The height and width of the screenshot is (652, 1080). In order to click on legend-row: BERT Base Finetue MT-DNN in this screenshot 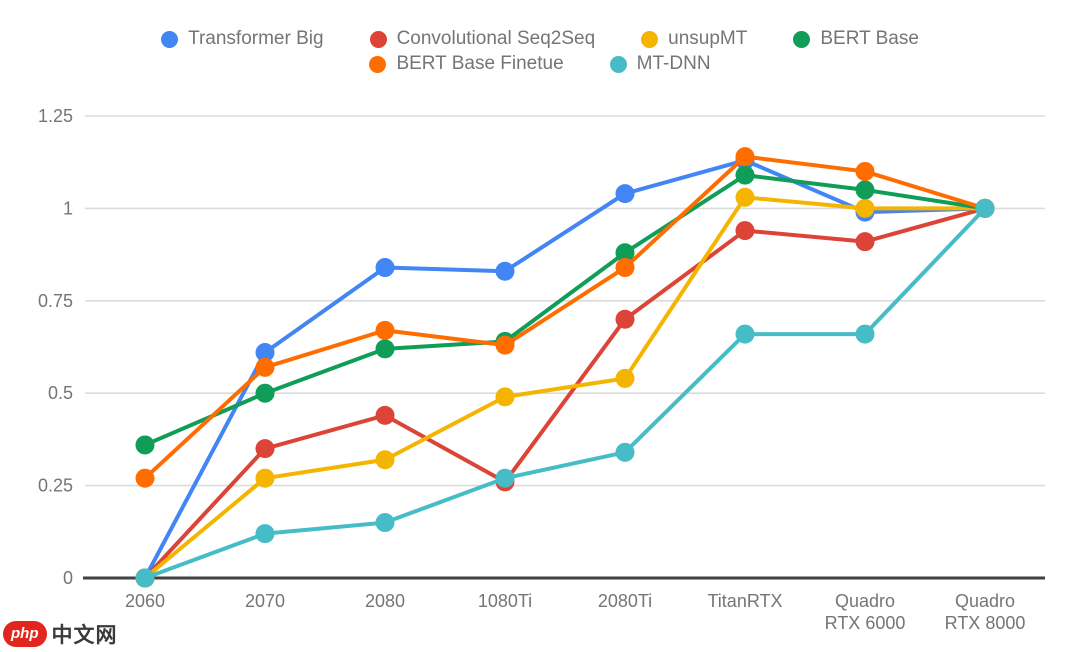, I will do `click(540, 64)`.